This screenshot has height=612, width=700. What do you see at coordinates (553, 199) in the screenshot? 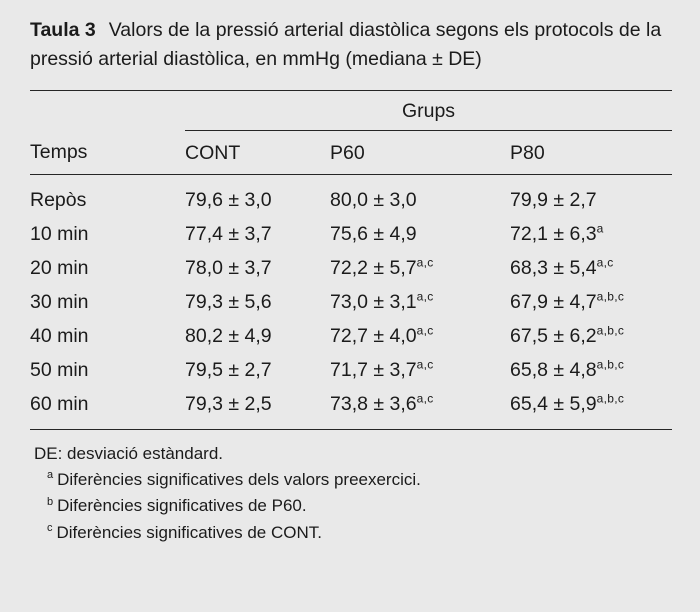
I see `cell-value: 79,9 ± 2,7` at bounding box center [553, 199].